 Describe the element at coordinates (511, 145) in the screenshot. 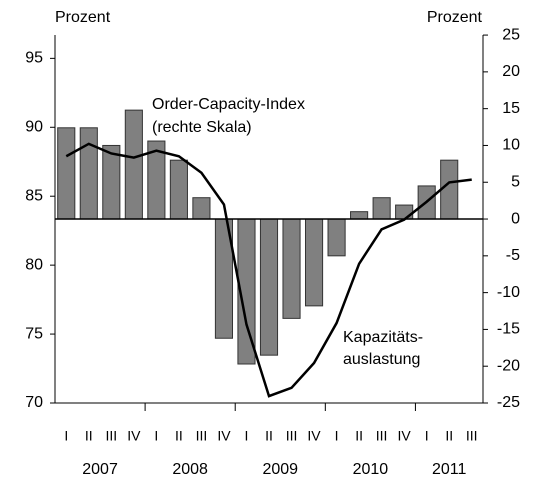

I see `y2-tick-label: 10` at that location.